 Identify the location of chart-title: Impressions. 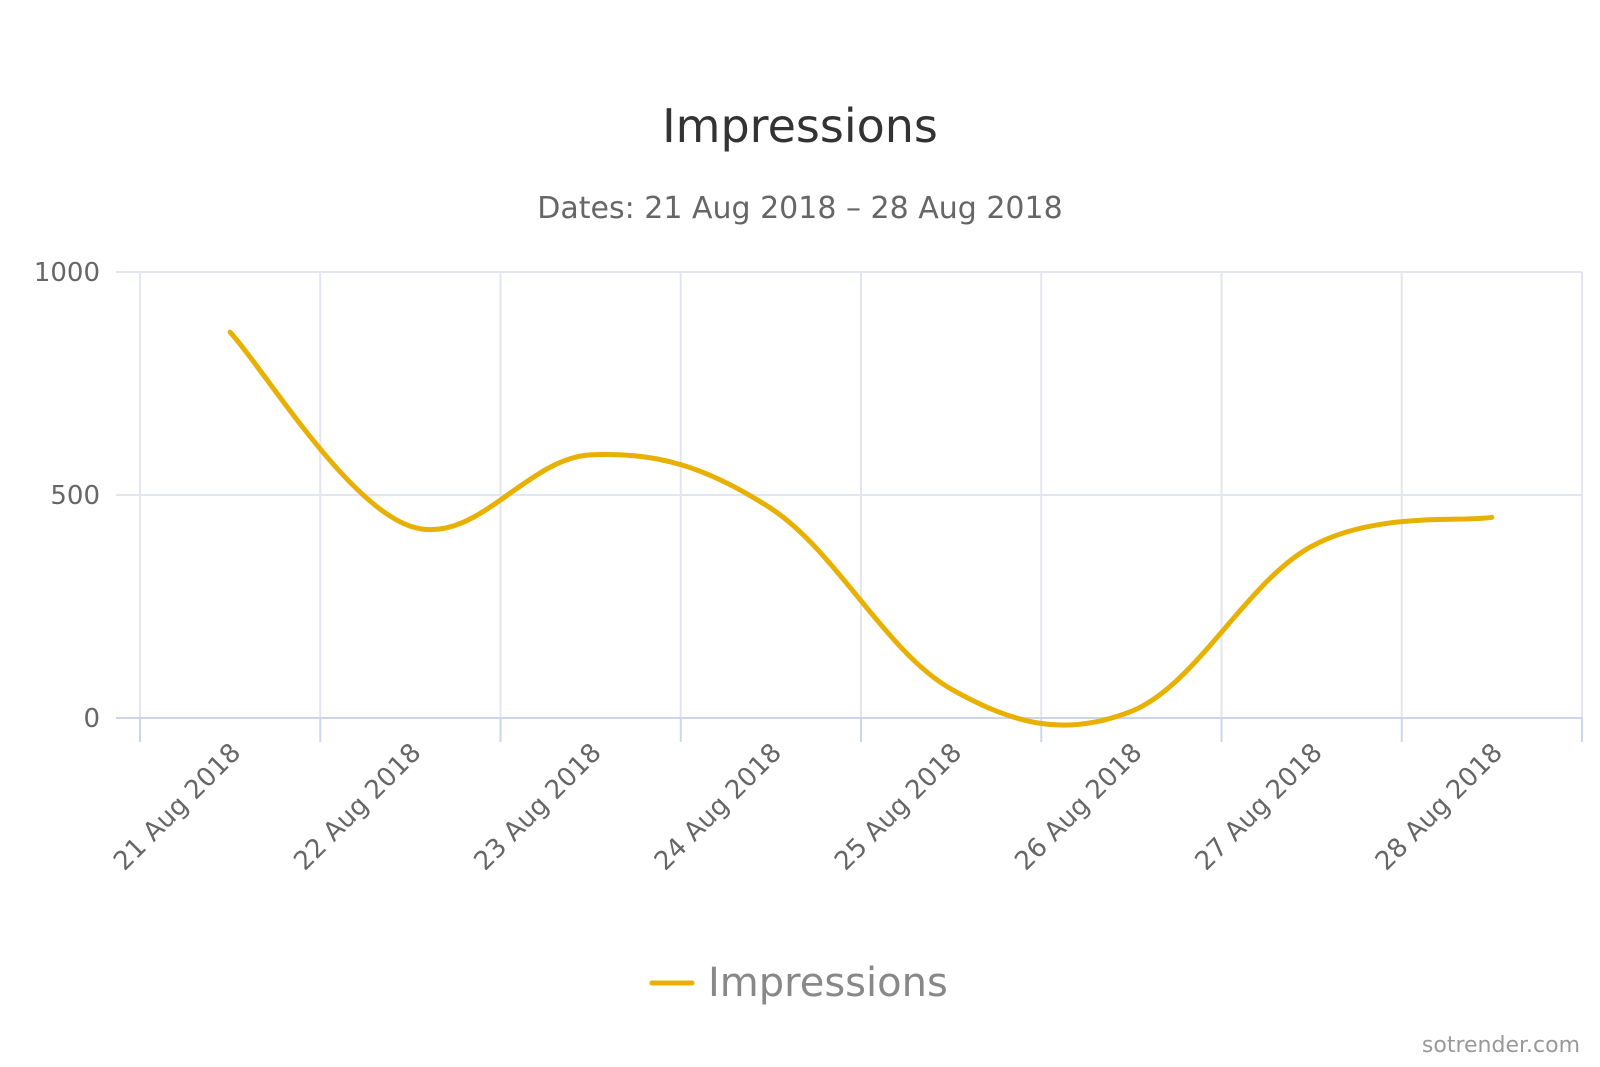
(800, 126).